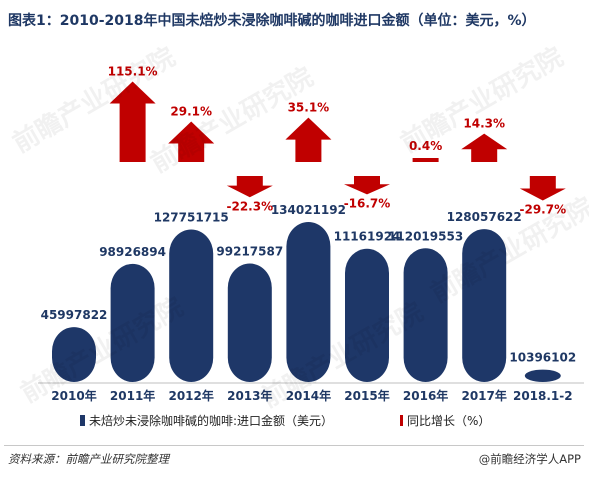 Image resolution: width=589 pixels, height=479 pixels. I want to click on x-tick-label-2016年: 2016年, so click(425, 395).